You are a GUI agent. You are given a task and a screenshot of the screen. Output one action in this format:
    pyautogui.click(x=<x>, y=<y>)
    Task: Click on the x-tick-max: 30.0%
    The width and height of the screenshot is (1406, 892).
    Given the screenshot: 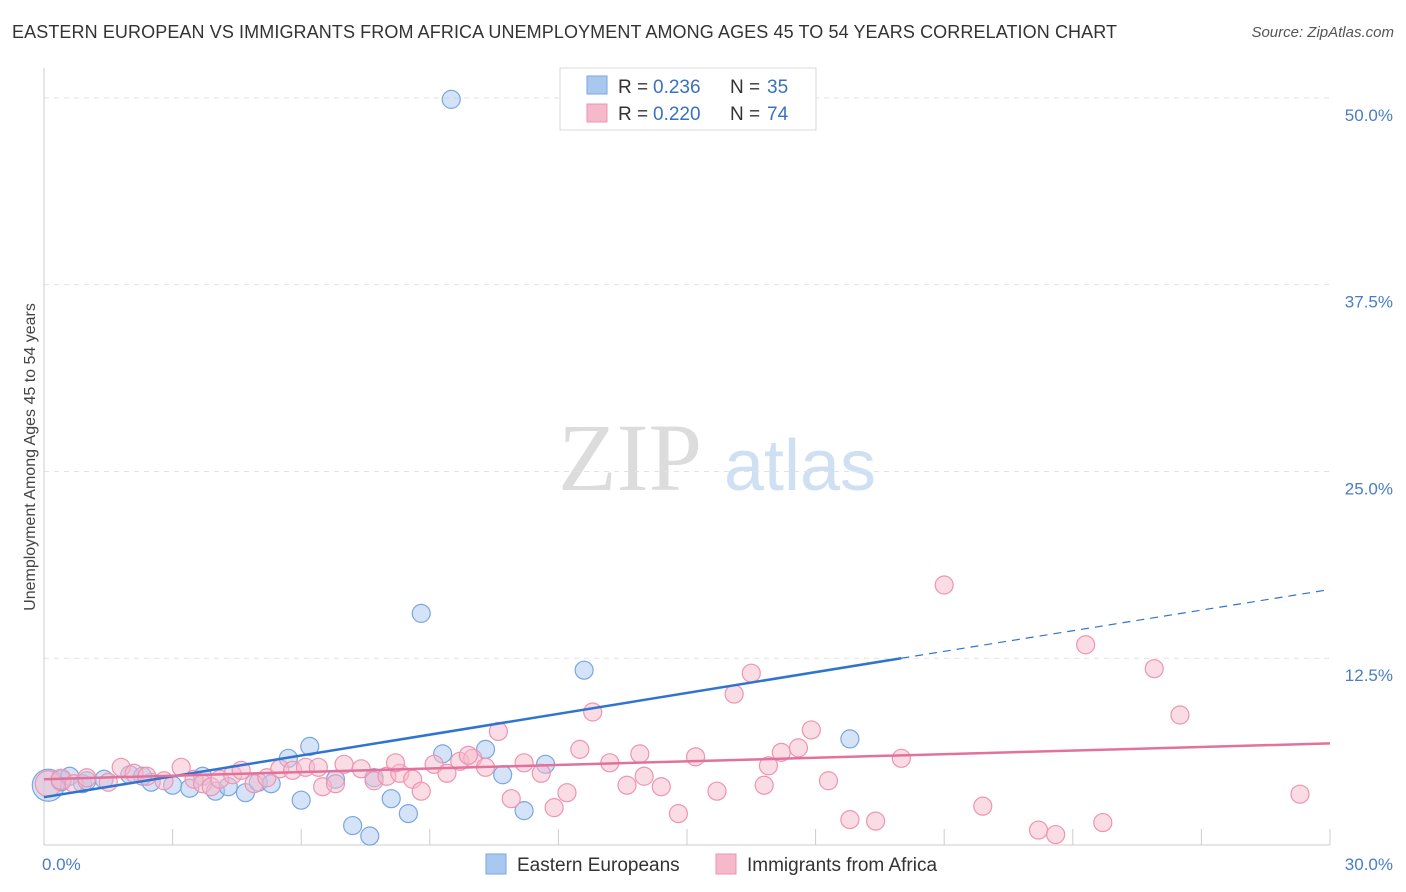 What is the action you would take?
    pyautogui.click(x=1369, y=864)
    